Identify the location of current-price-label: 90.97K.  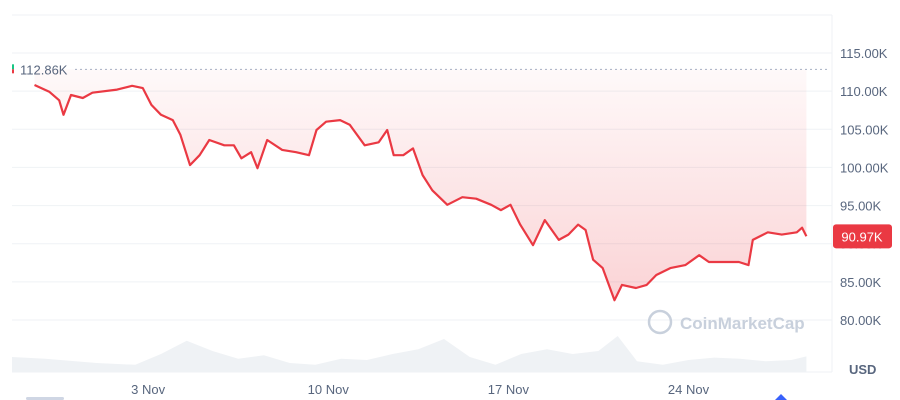
(862, 236).